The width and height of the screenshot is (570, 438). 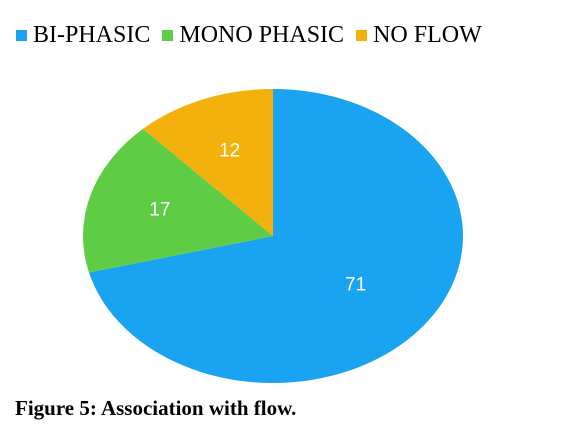 What do you see at coordinates (229, 150) in the screenshot?
I see `slice-data-label: 12` at bounding box center [229, 150].